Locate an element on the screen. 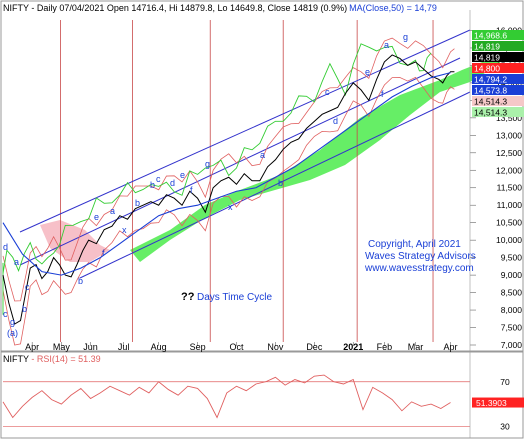  y-tick-label: 7,500 is located at coordinates (512, 328).